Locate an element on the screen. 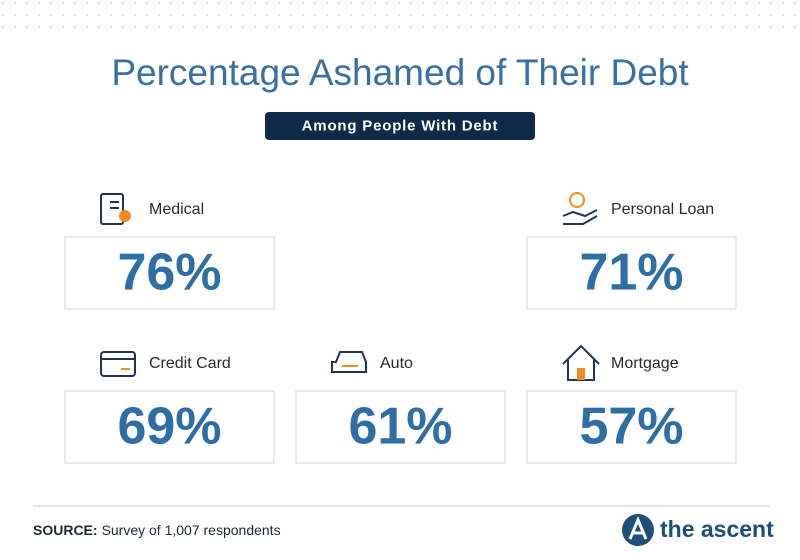 Image resolution: width=800 pixels, height=560 pixels. card-label: Credit Card is located at coordinates (190, 363).